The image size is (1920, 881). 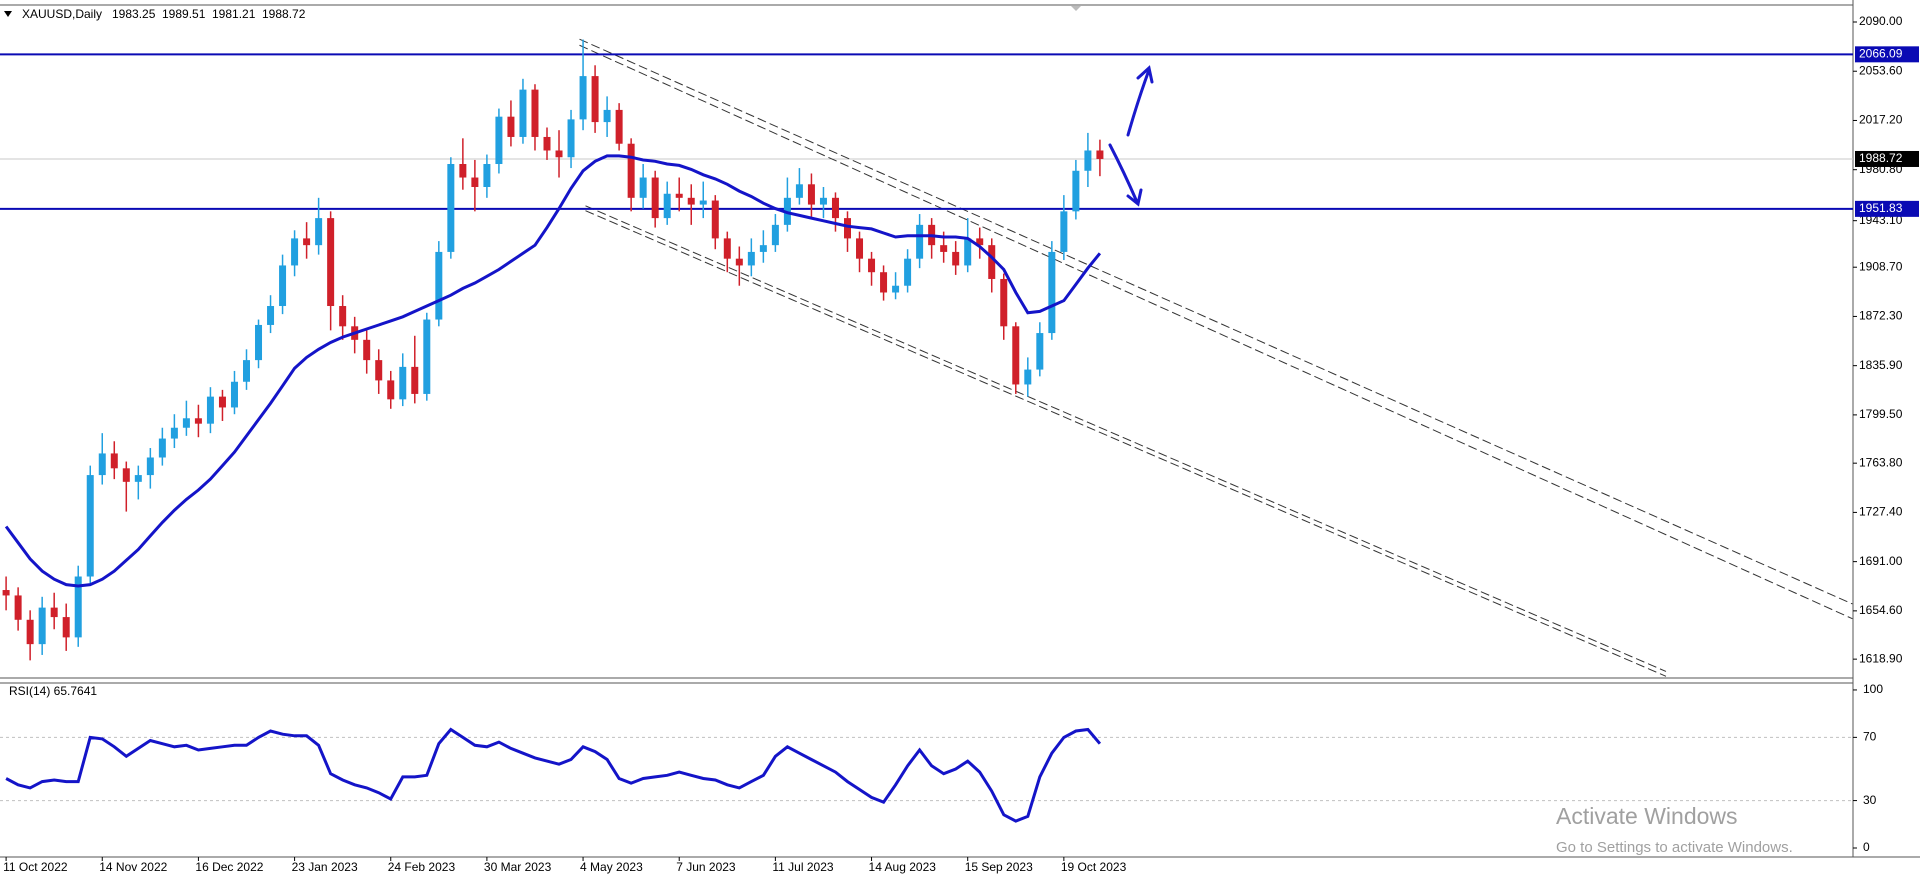 I want to click on x-tick-label: 15 Sep 2023, so click(x=999, y=867).